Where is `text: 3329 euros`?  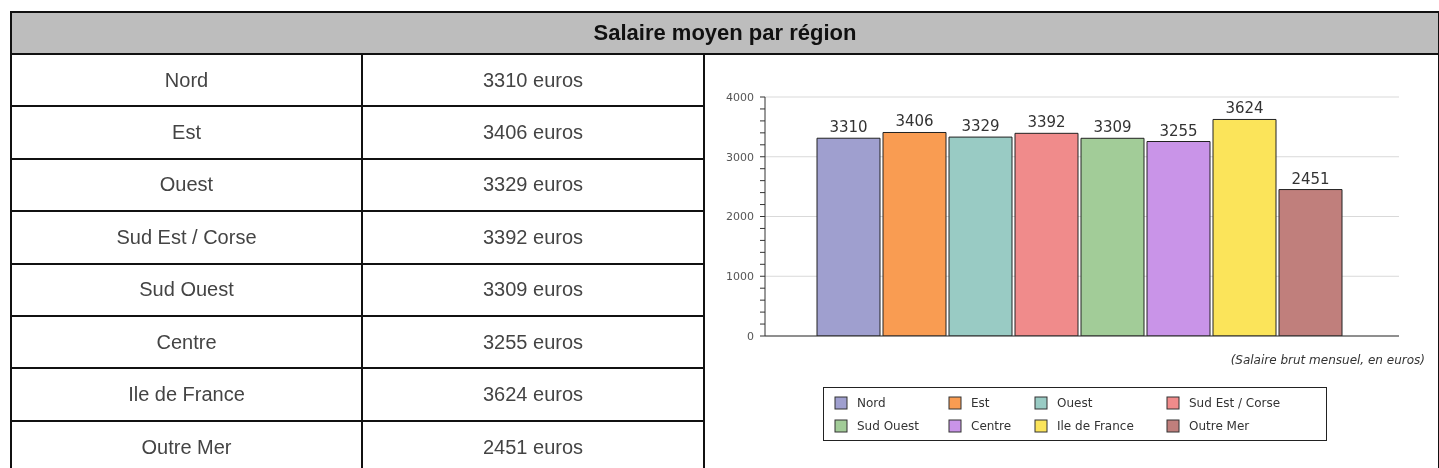
text: 3329 euros is located at coordinates (533, 184).